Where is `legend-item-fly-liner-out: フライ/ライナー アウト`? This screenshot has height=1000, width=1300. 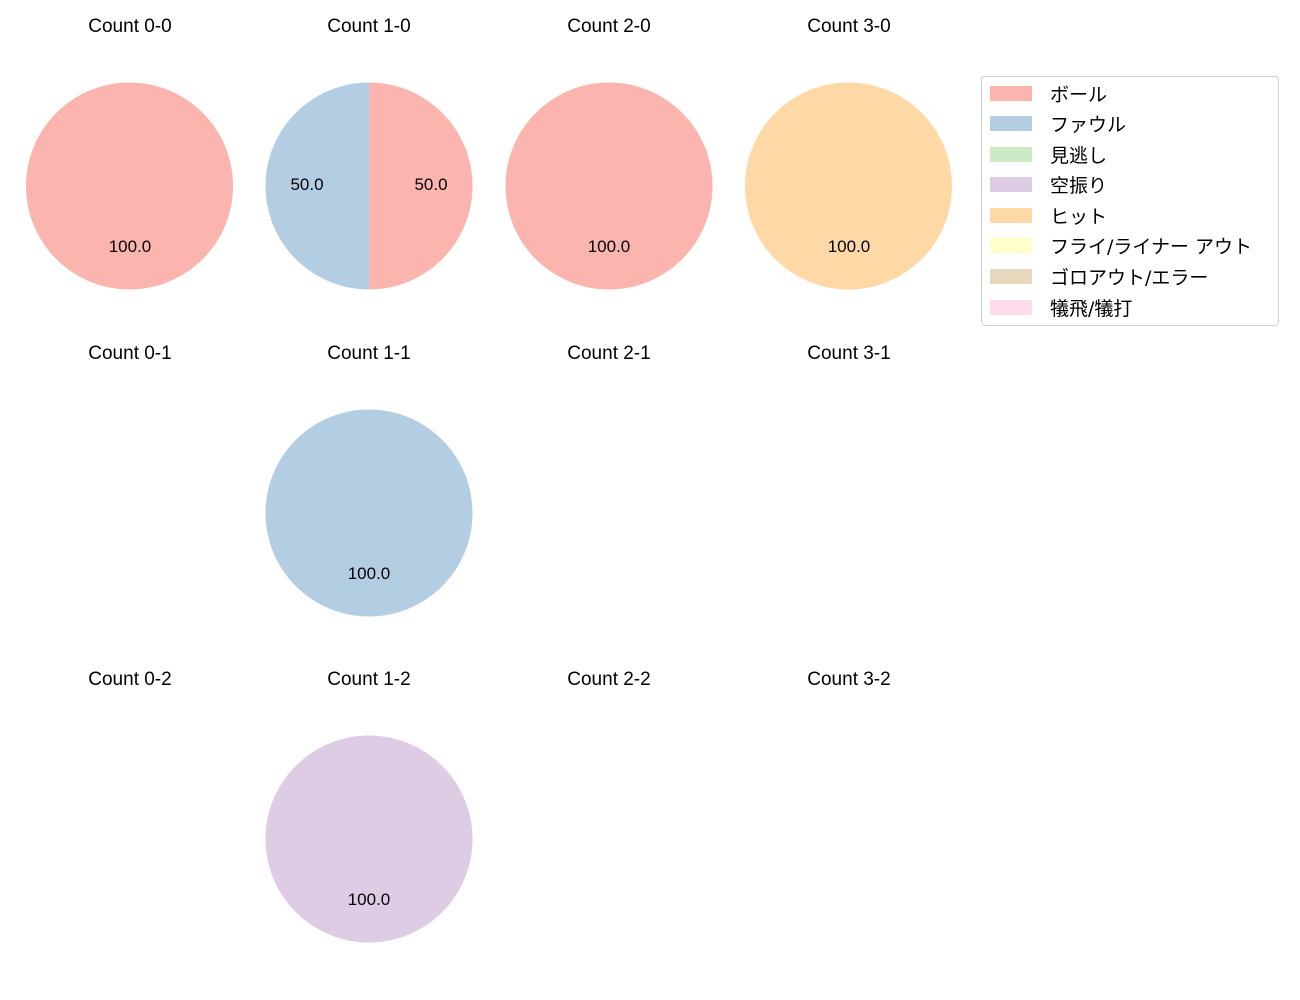
legend-item-fly-liner-out: フライ/ライナー アウト is located at coordinates (1121, 245).